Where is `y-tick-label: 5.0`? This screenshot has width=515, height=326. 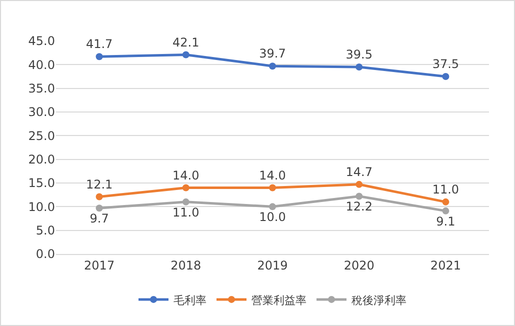 y-tick-label: 5.0 is located at coordinates (45, 231).